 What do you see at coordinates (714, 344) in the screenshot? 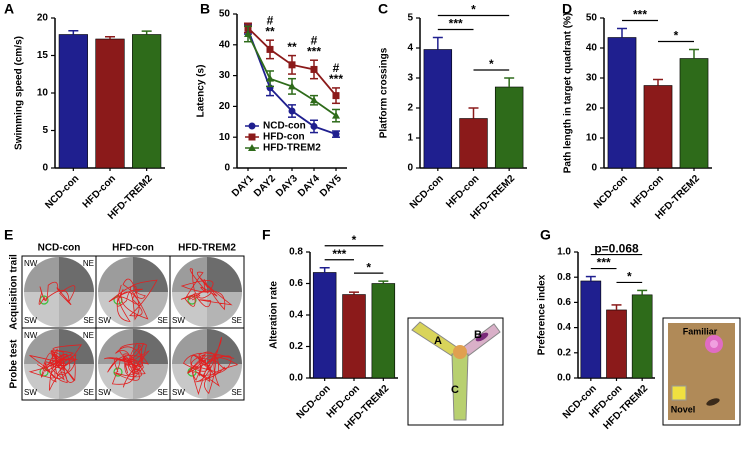
I see `familiar-object-center` at bounding box center [714, 344].